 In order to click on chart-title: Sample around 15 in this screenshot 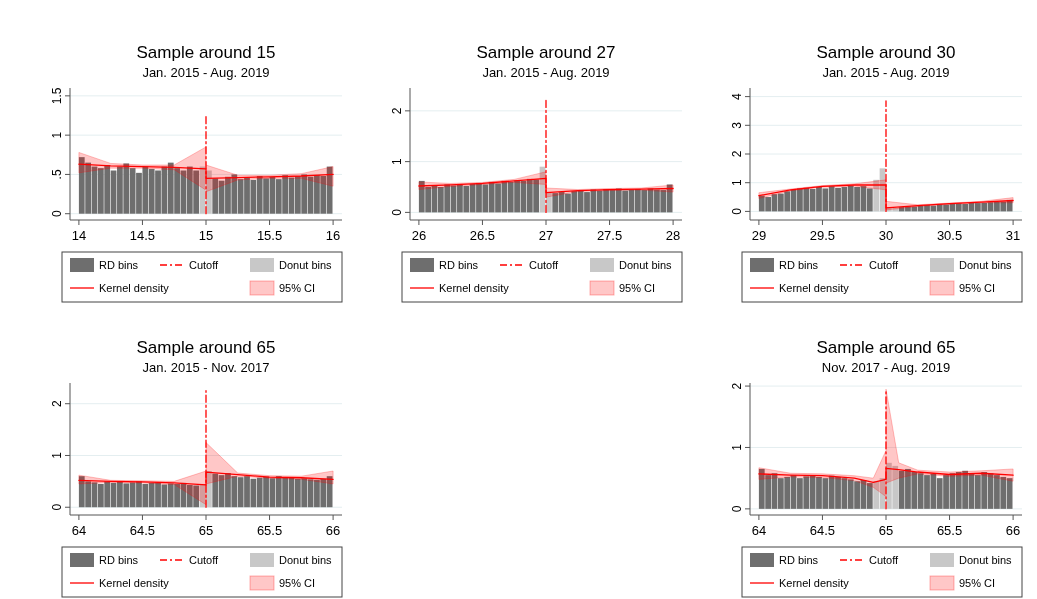, I will do `click(206, 52)`.